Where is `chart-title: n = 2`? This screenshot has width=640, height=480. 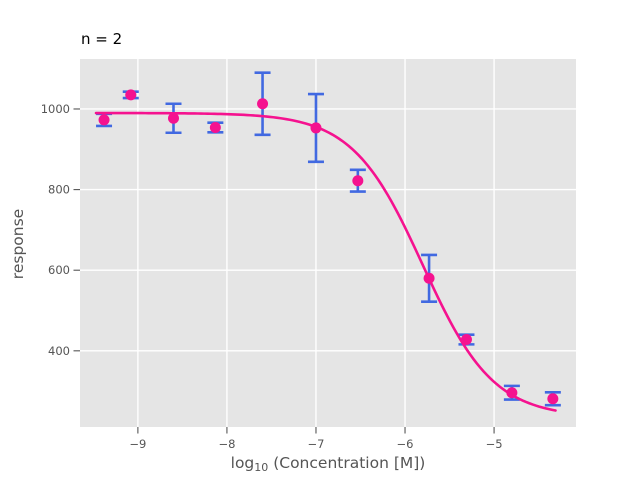 chart-title: n = 2 is located at coordinates (102, 39).